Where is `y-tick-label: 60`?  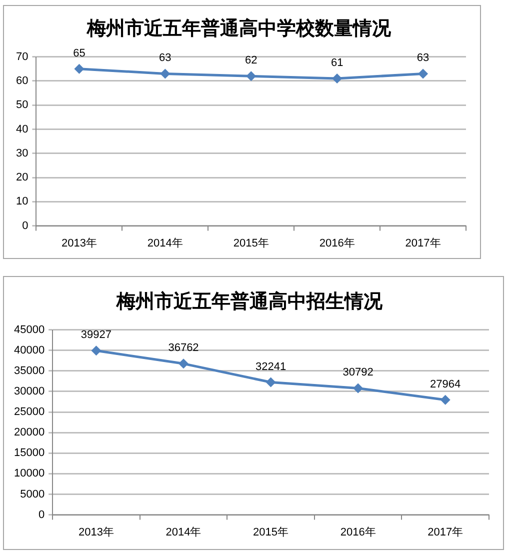
y-tick-label: 60 is located at coordinates (22, 80).